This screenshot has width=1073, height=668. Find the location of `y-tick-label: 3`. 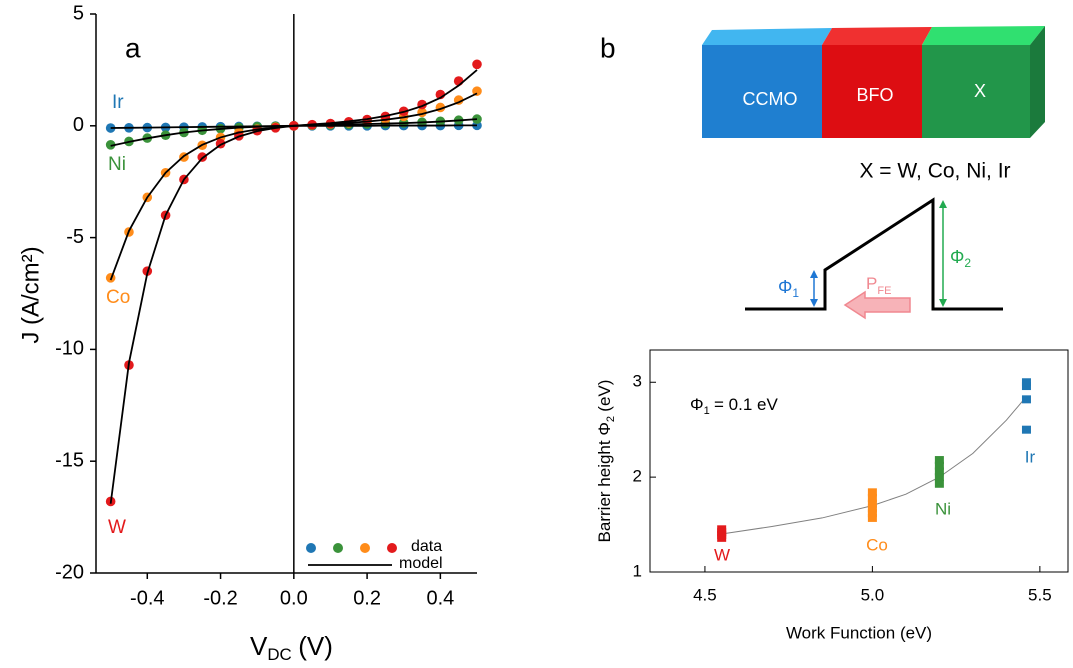

y-tick-label: 3 is located at coordinates (637, 381).